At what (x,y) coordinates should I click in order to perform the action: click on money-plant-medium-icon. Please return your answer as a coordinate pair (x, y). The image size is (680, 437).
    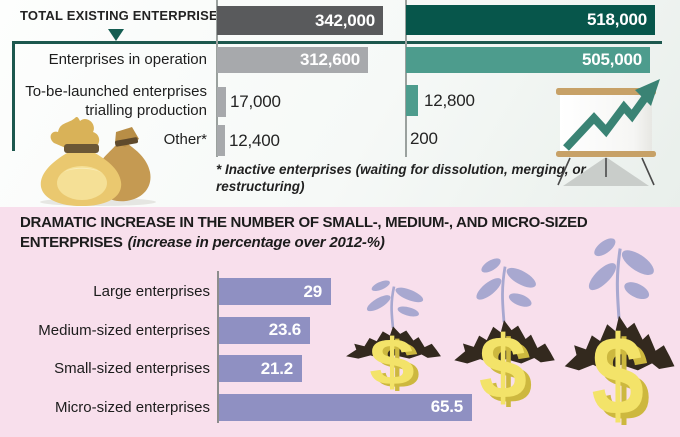
    Looking at the image, I should click on (504, 330).